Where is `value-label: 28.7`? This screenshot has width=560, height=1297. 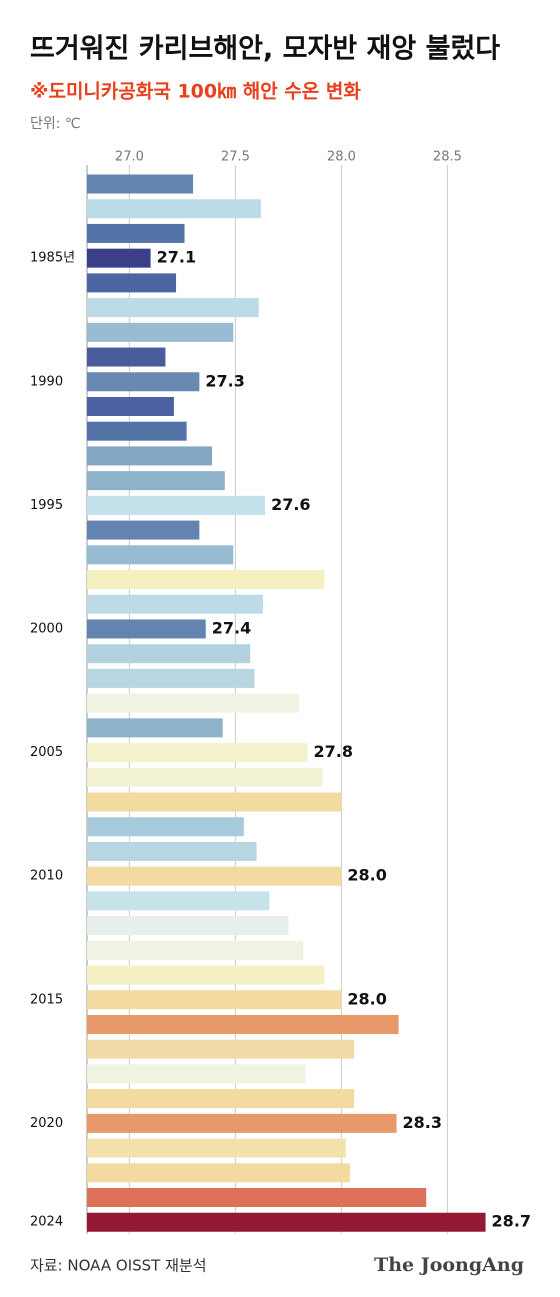 value-label: 28.7 is located at coordinates (511, 1221).